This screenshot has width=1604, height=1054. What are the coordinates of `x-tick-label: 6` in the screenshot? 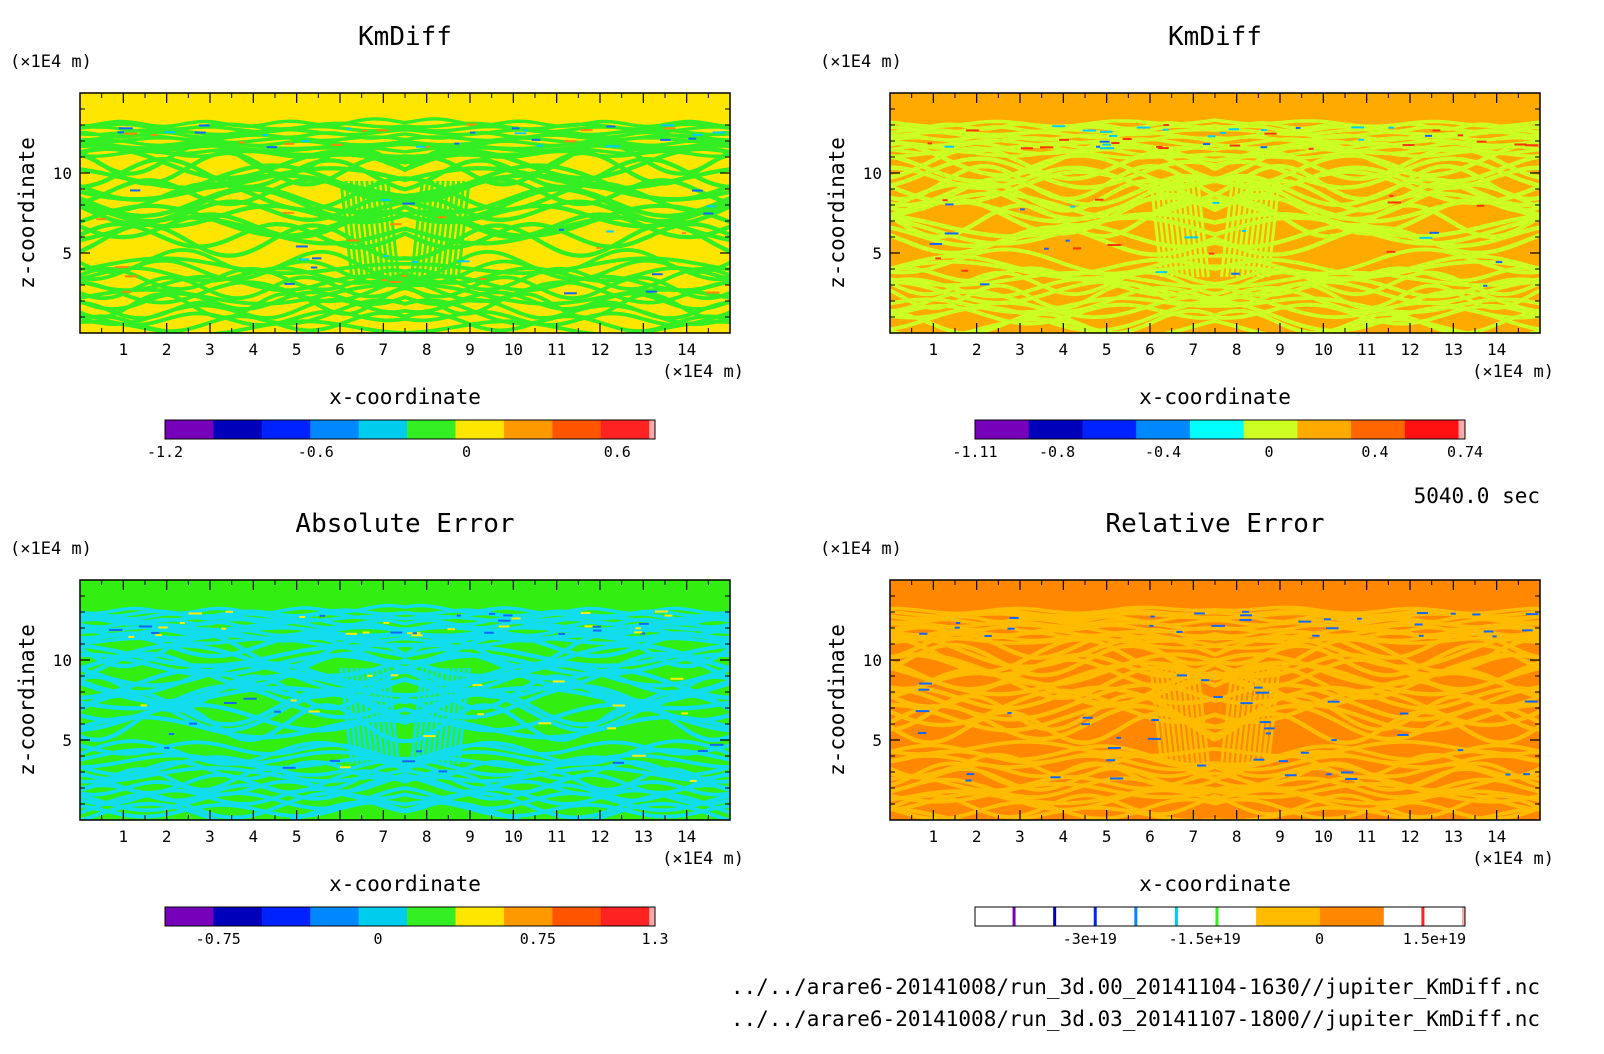 It's located at (340, 349).